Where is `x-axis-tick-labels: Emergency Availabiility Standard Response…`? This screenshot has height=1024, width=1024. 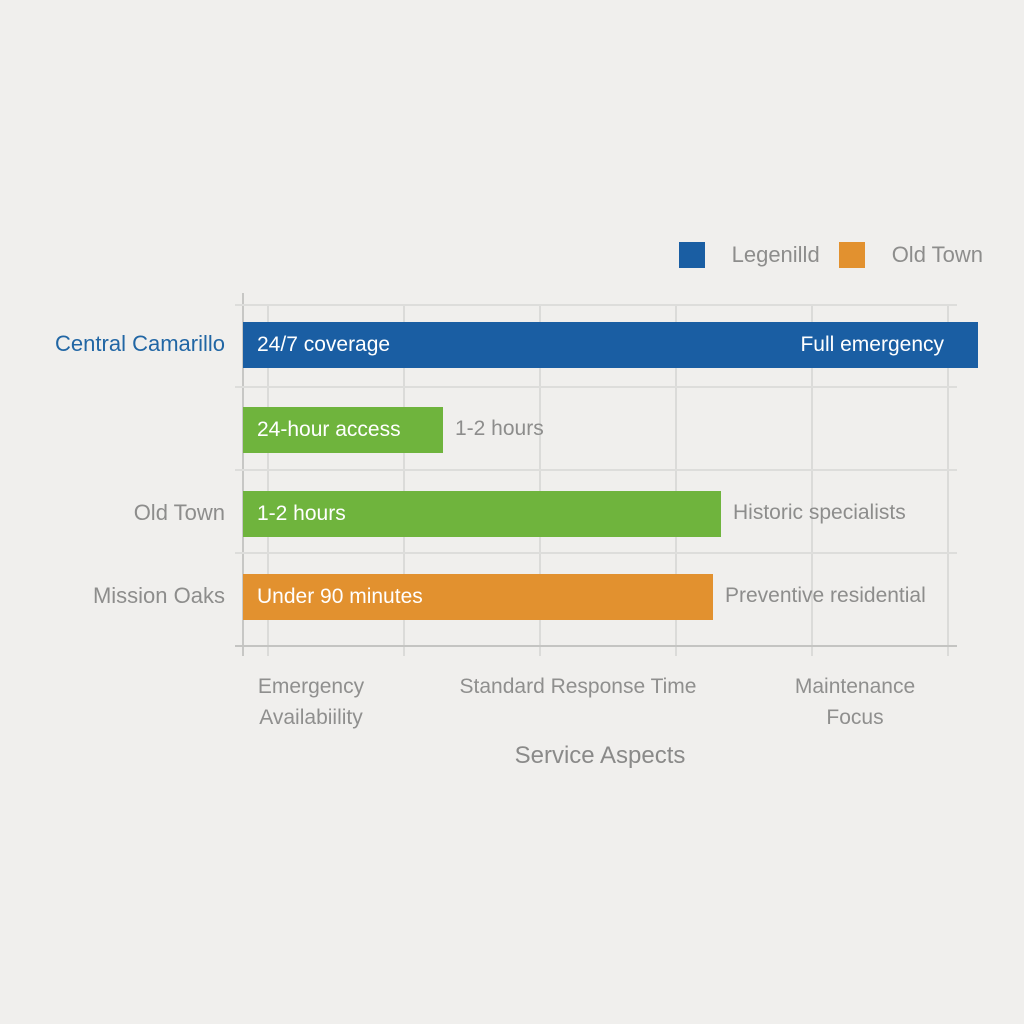 x-axis-tick-labels: Emergency Availabiility Standard Response… is located at coordinates (600, 706).